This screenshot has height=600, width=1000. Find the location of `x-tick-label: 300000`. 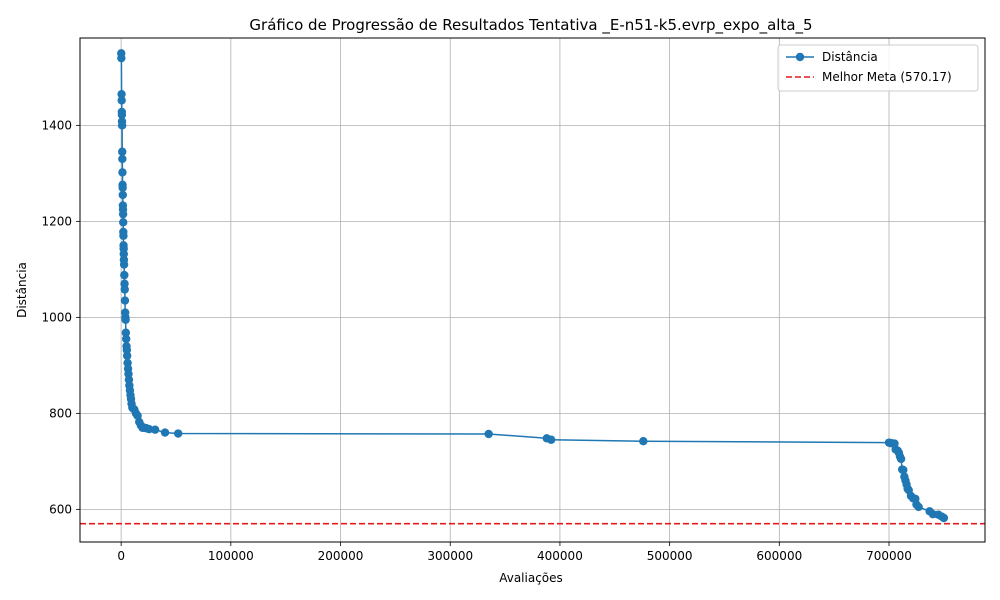

x-tick-label: 300000 is located at coordinates (450, 556).